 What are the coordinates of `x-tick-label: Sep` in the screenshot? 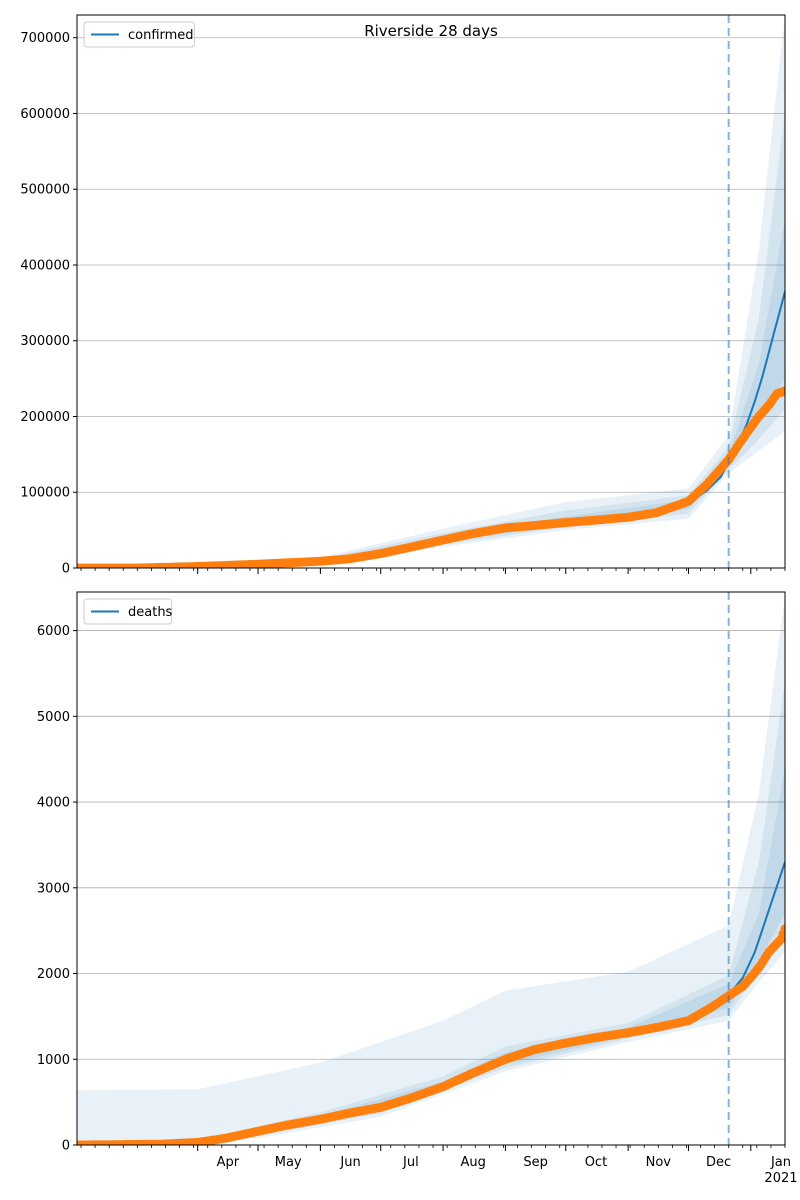 It's located at (535, 1162).